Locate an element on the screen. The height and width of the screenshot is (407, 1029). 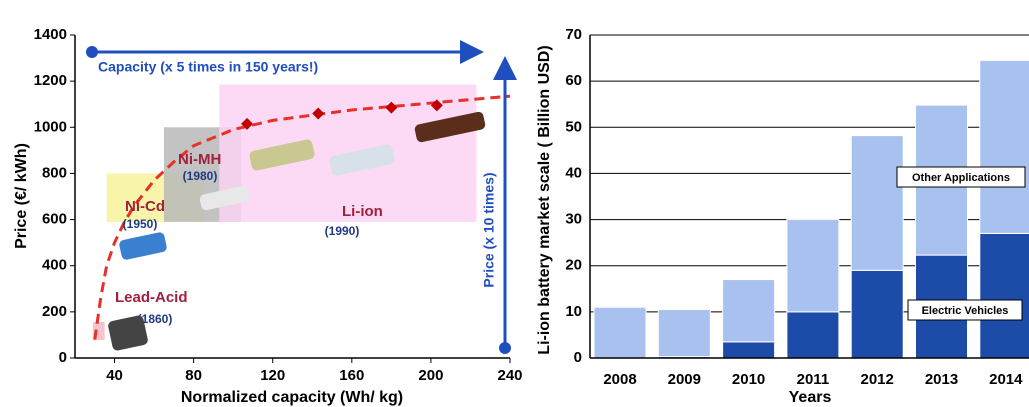
x-tick-label: 160 is located at coordinates (351, 375).